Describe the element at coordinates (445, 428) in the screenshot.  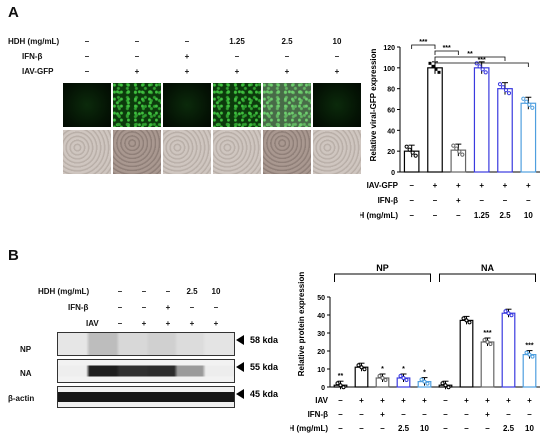
I see `chart-b-row-2-5: –` at that location.